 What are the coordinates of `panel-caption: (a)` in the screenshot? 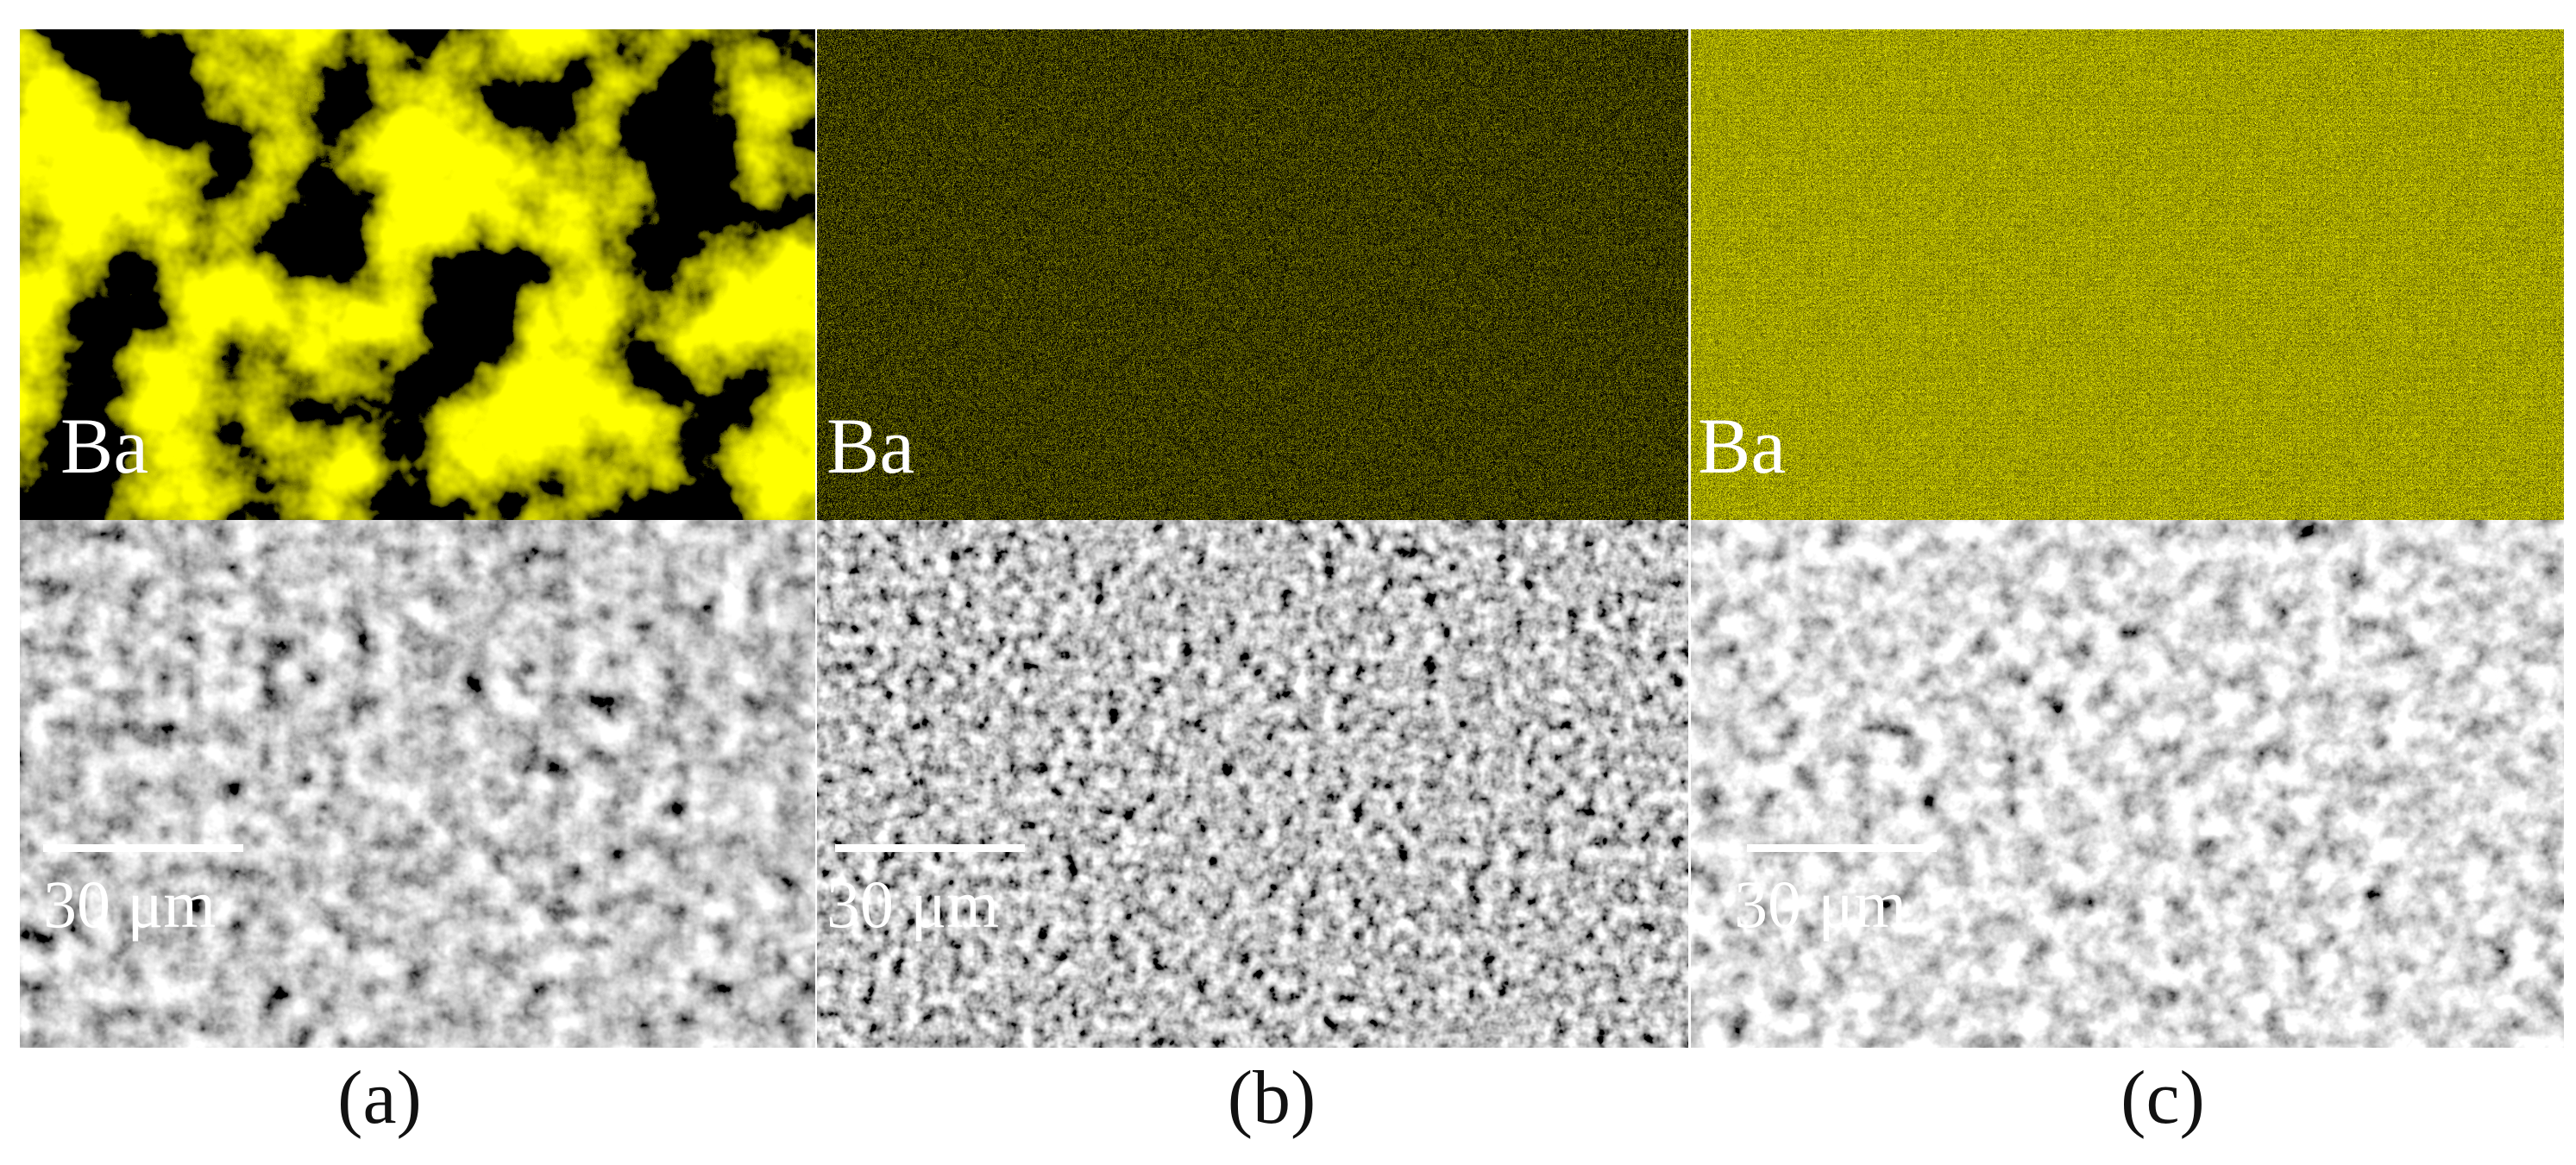 It's located at (379, 1098).